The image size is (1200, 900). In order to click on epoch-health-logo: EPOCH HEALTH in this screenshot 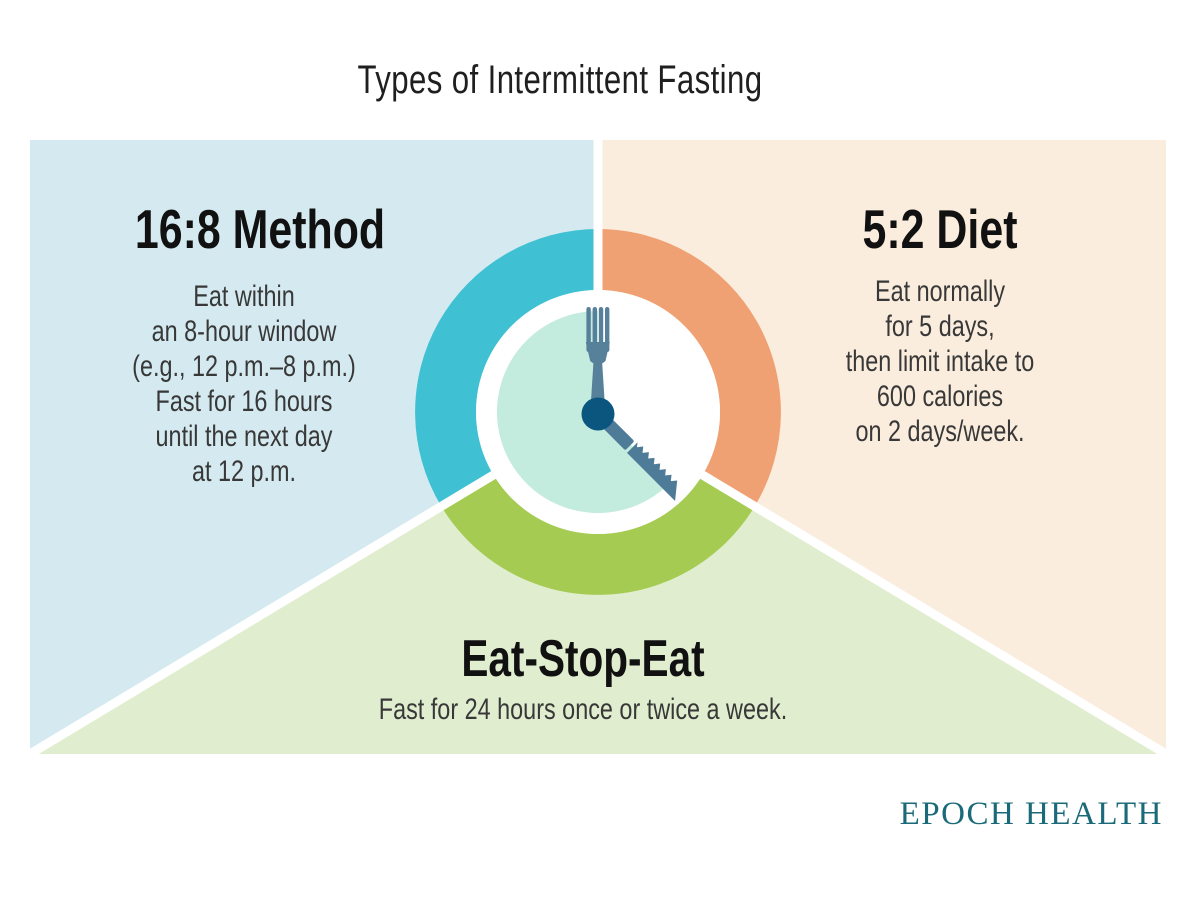, I will do `click(1031, 814)`.